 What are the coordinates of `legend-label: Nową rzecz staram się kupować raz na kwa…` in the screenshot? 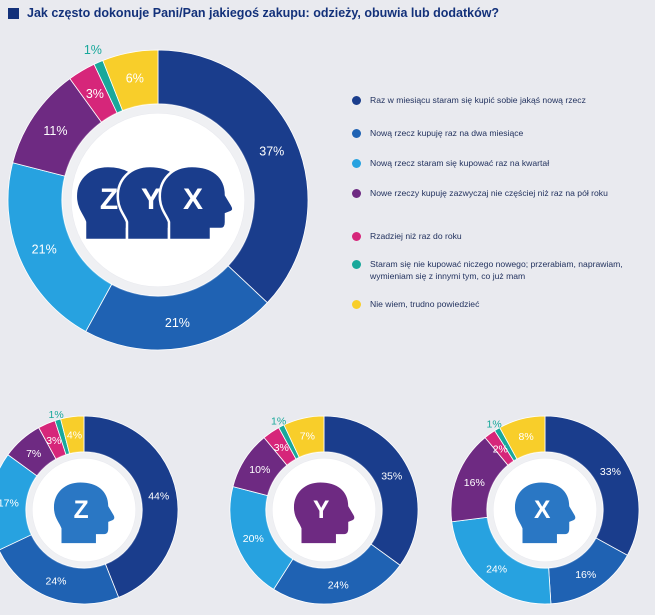 It's located at (460, 163).